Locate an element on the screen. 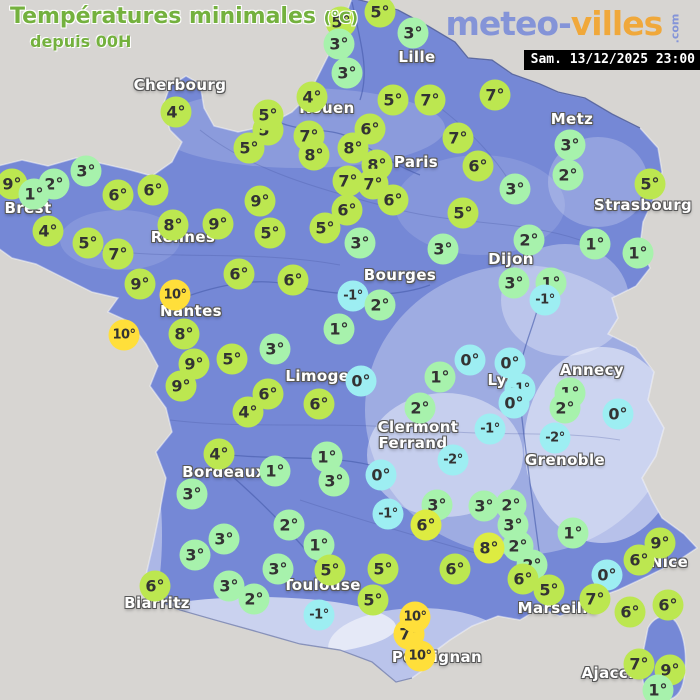 The image size is (700, 700). city-label-paris: Paris is located at coordinates (416, 162).